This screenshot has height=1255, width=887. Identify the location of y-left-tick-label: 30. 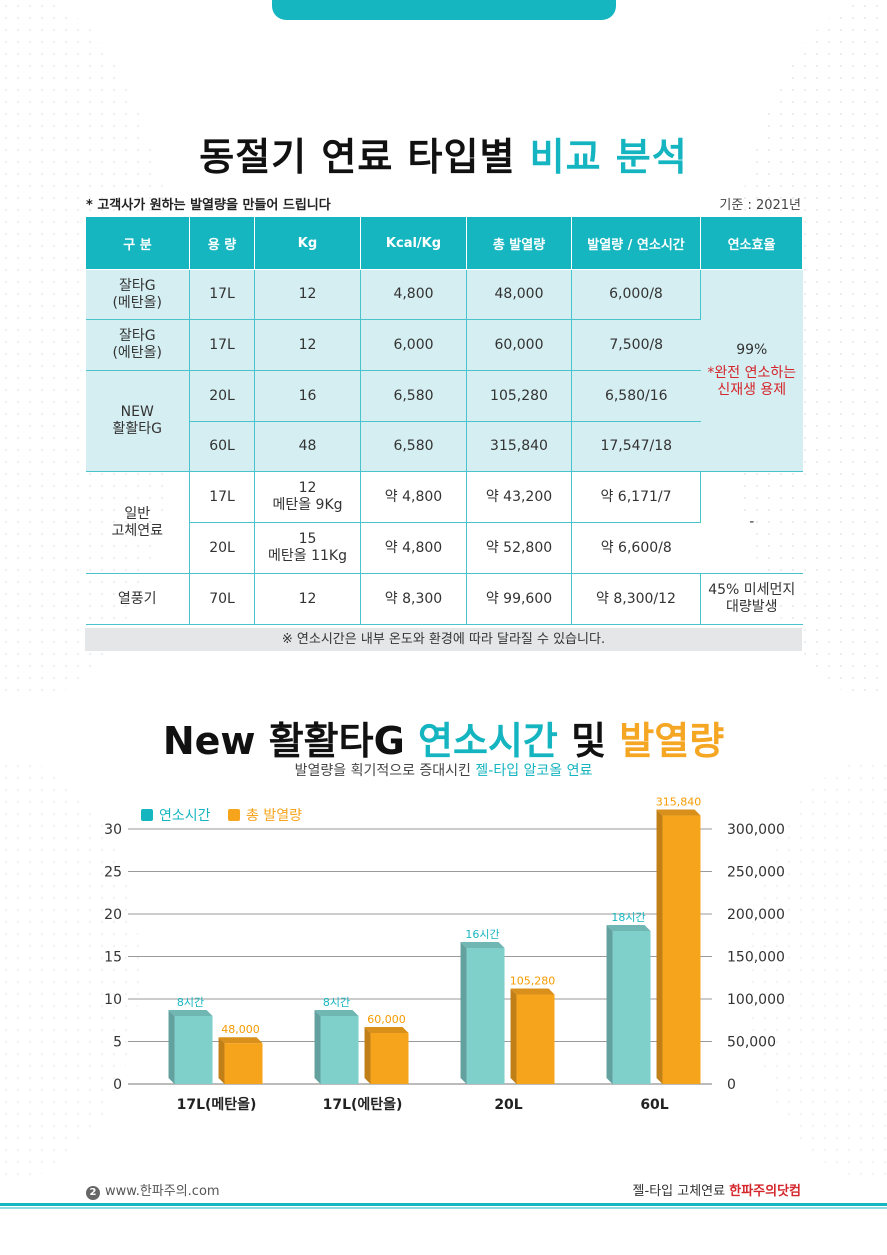
(113, 830).